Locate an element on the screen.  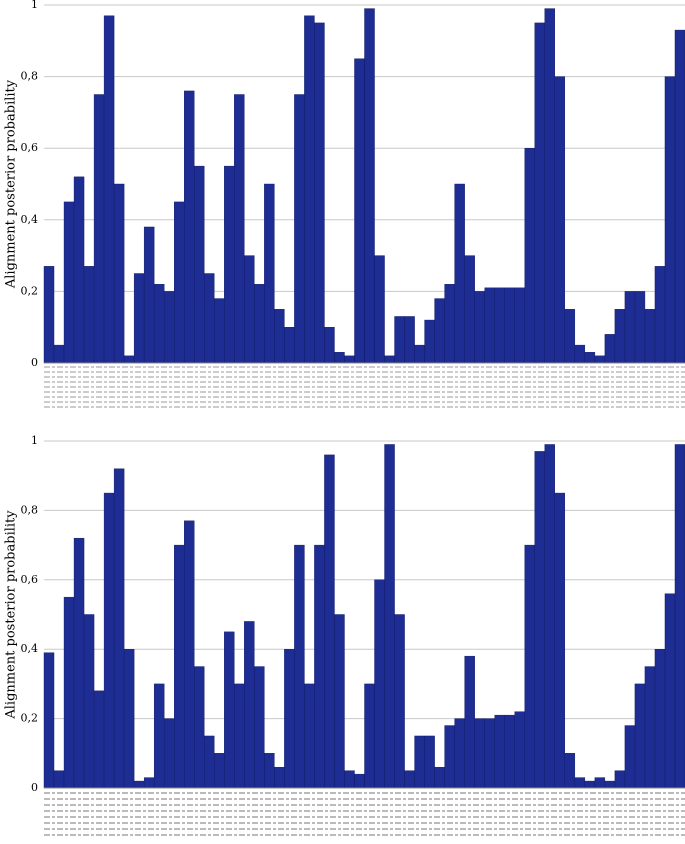
sequence-rows-top is located at coordinates (364, 387).